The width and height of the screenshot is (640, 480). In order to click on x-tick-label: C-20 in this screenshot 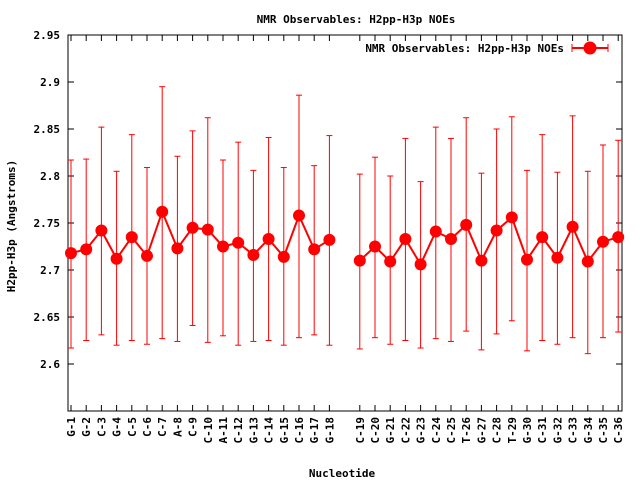, I will do `click(375, 430)`.